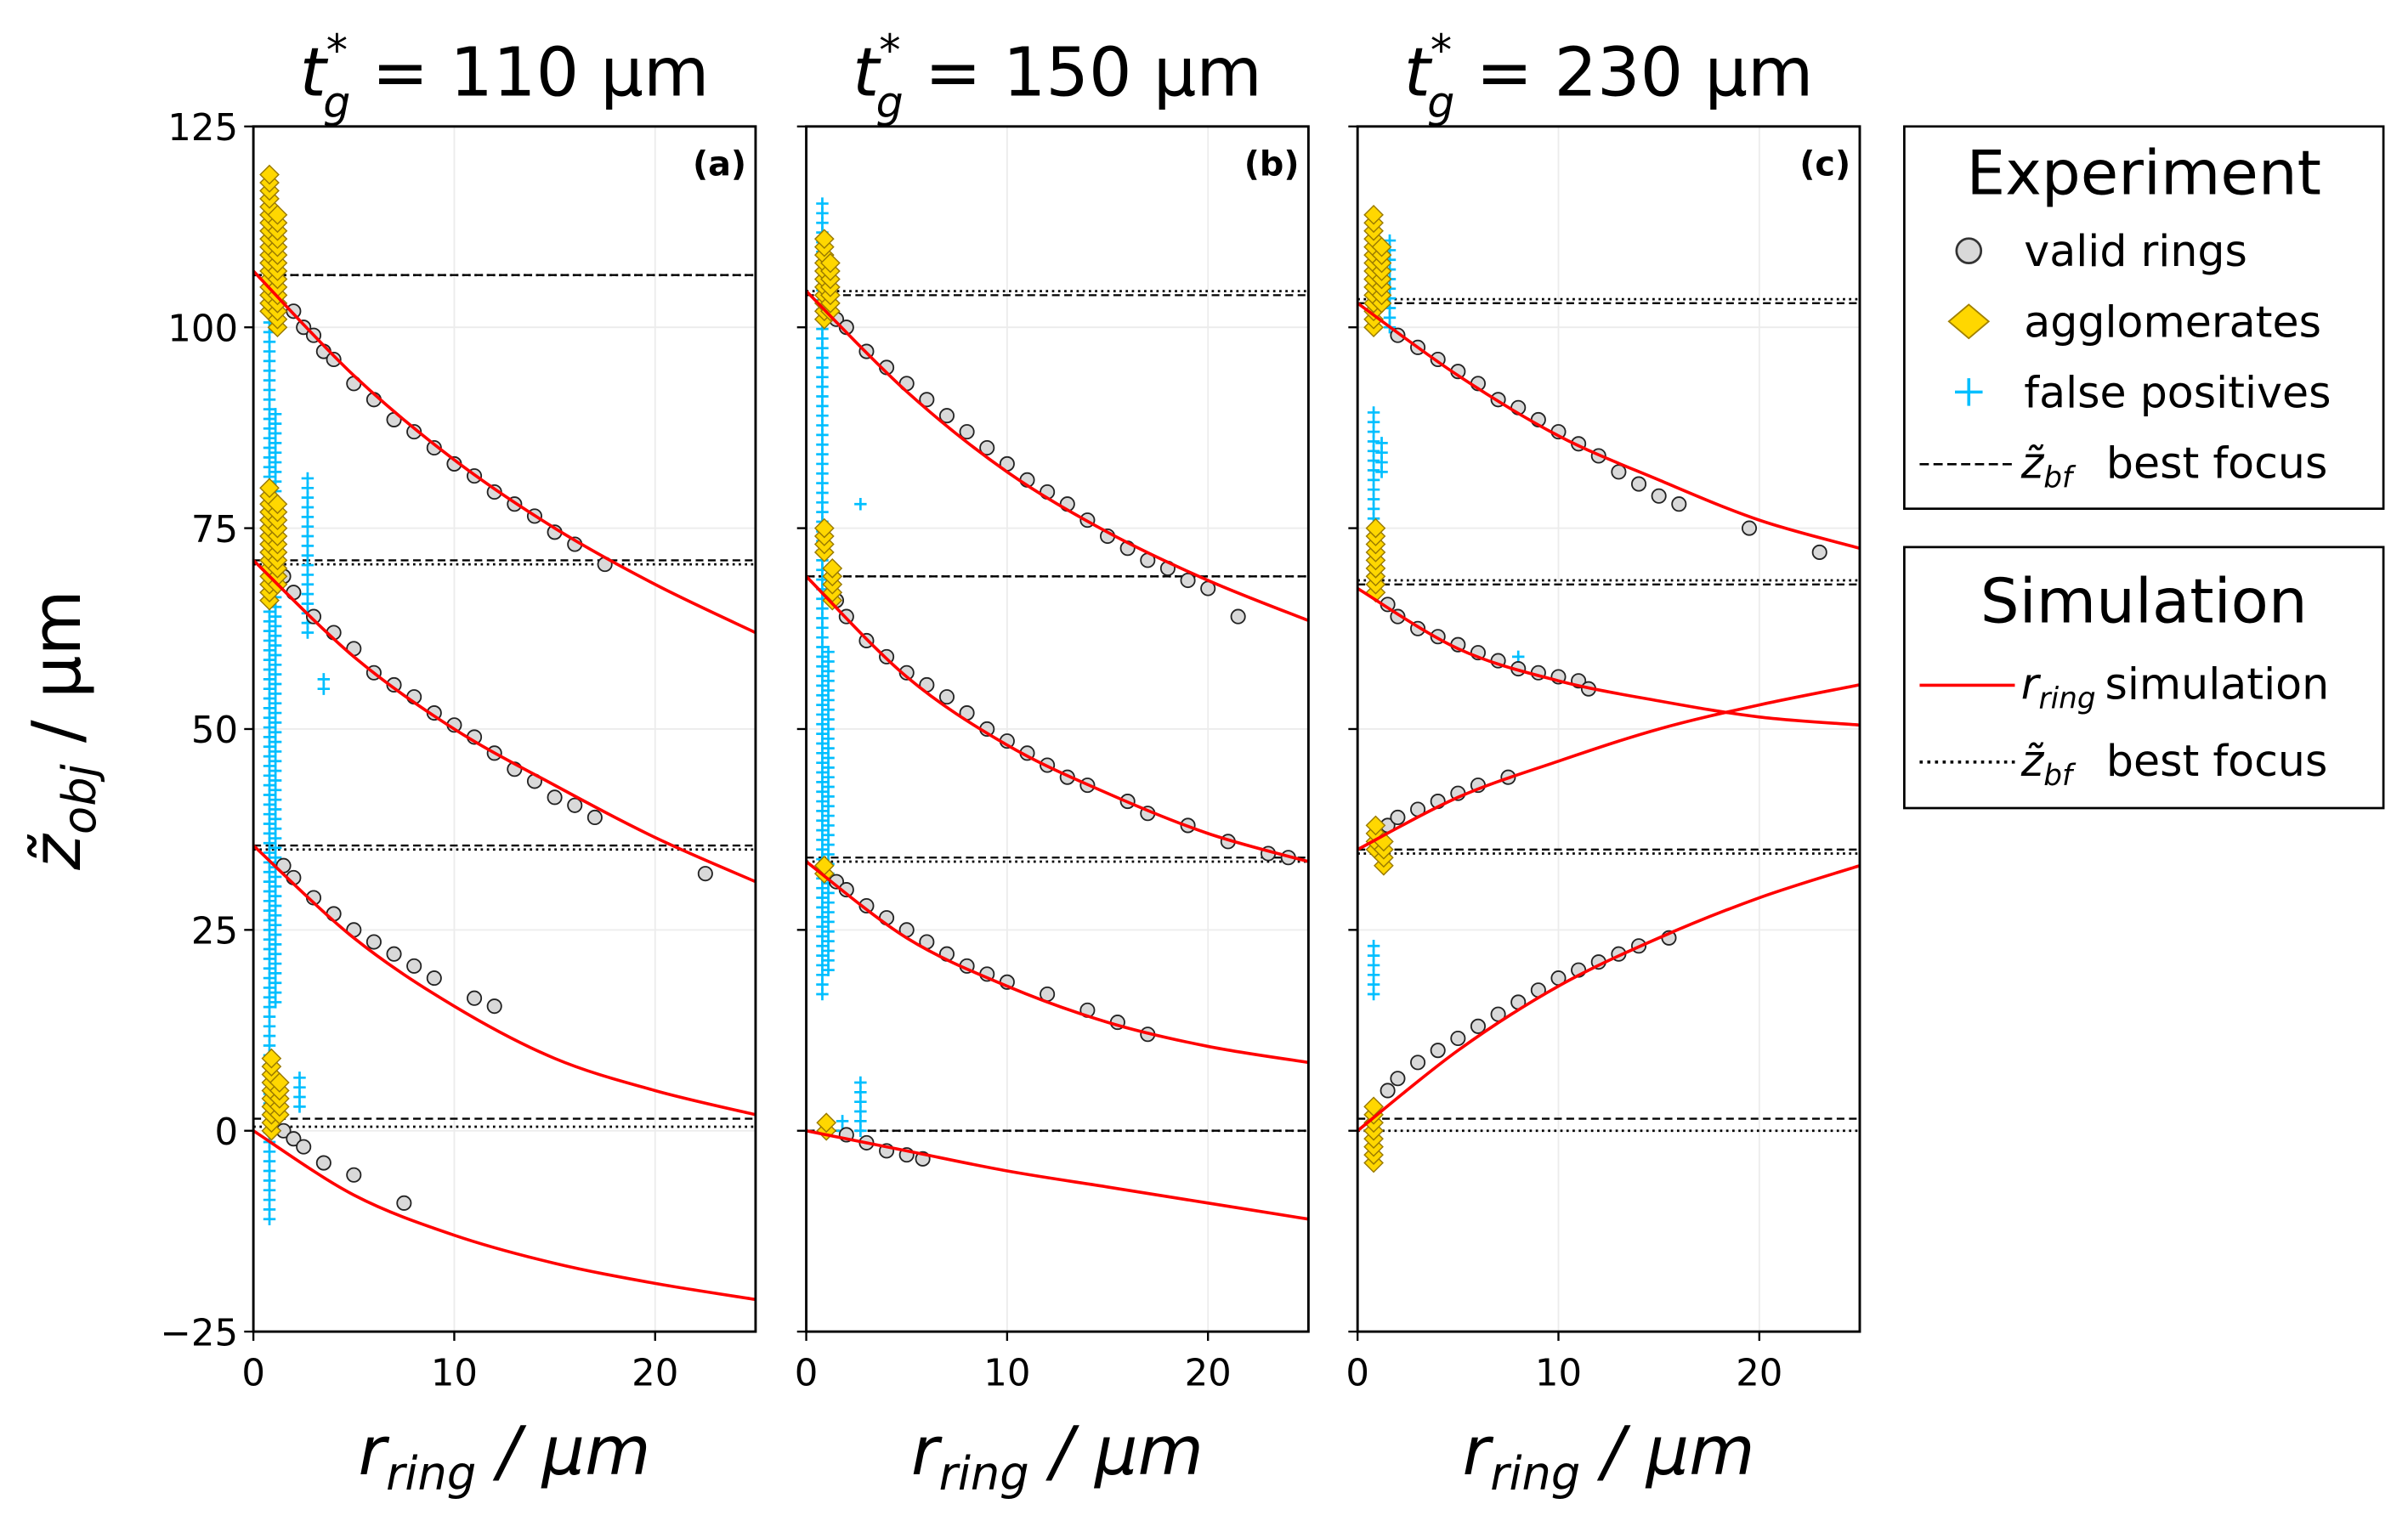 Image resolution: width=2408 pixels, height=1521 pixels. What do you see at coordinates (2144, 173) in the screenshot?
I see `legend-experiment-title: Experiment` at bounding box center [2144, 173].